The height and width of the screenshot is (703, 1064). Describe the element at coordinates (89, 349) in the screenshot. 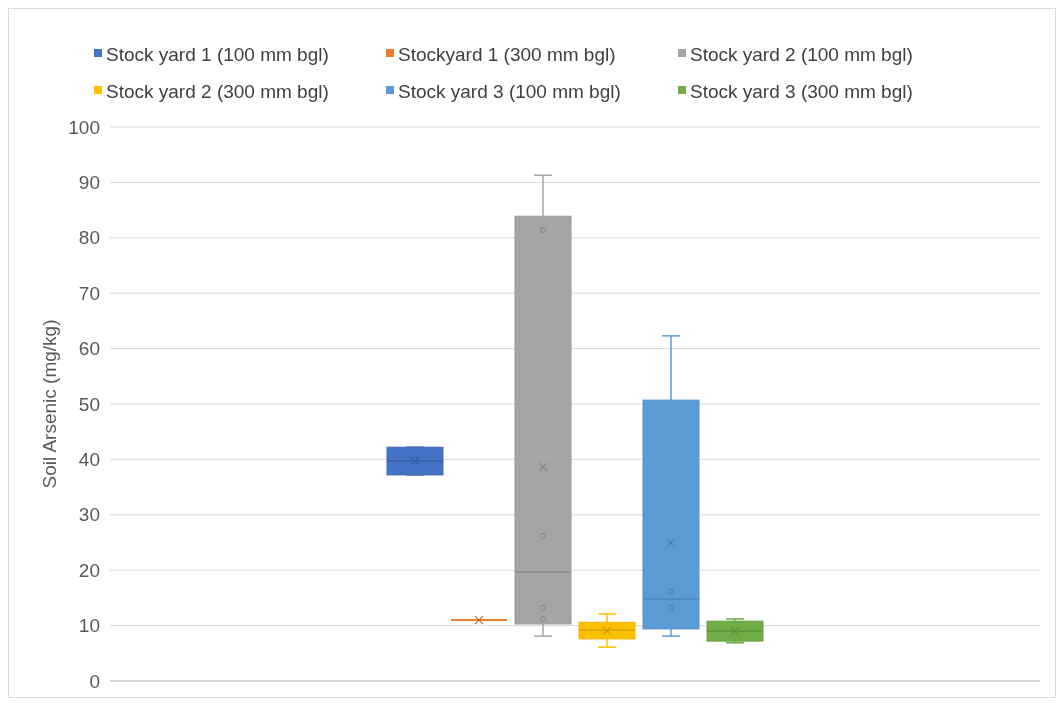

I see `y-tick-label: 60` at that location.